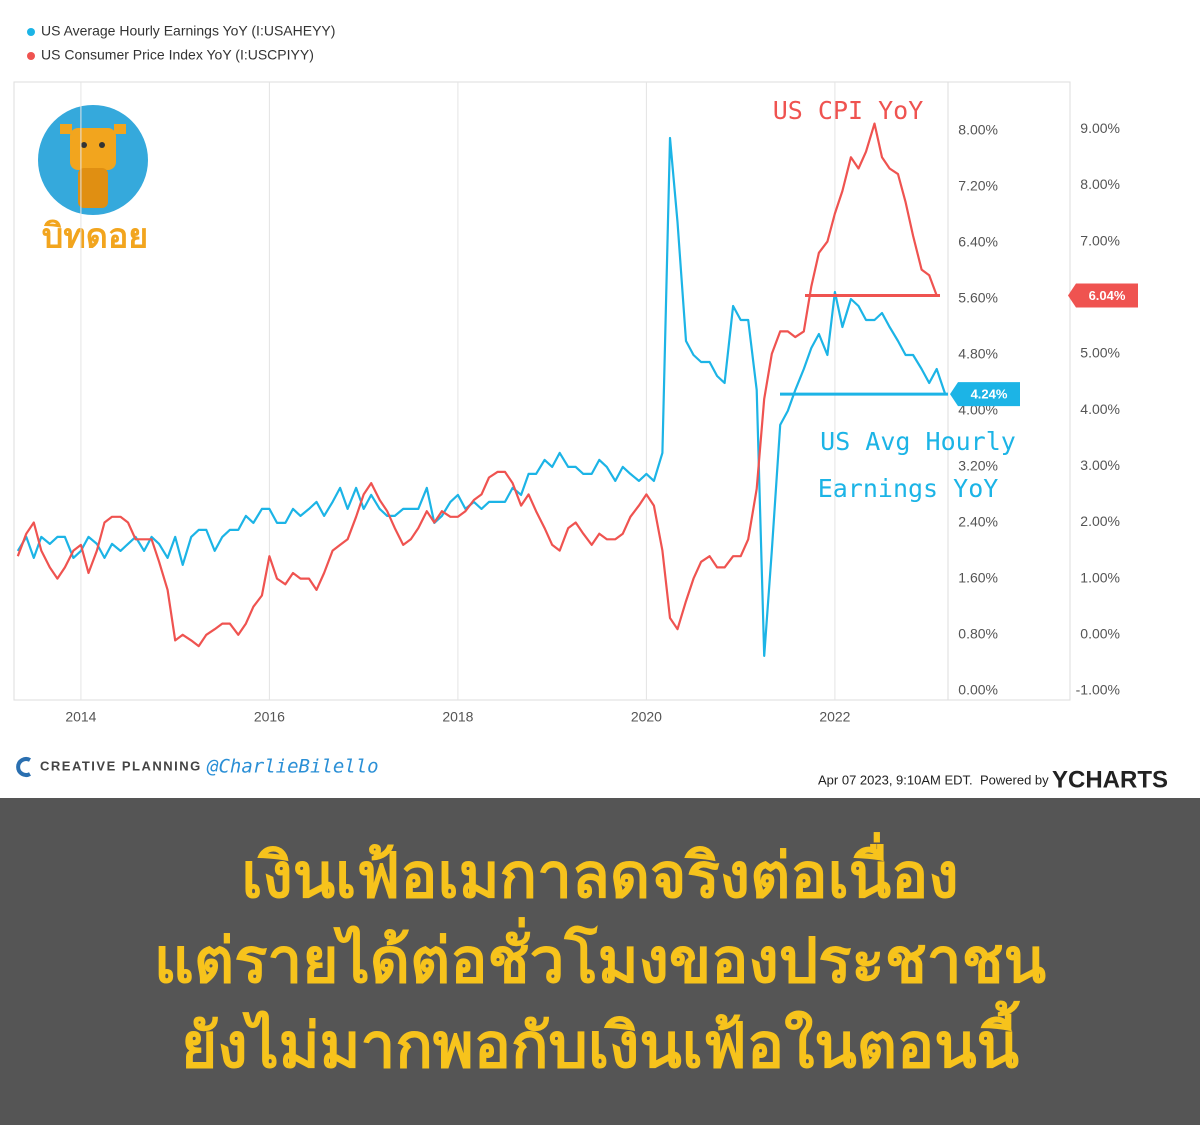 The height and width of the screenshot is (1125, 1200). I want to click on logo-head, so click(93, 149).